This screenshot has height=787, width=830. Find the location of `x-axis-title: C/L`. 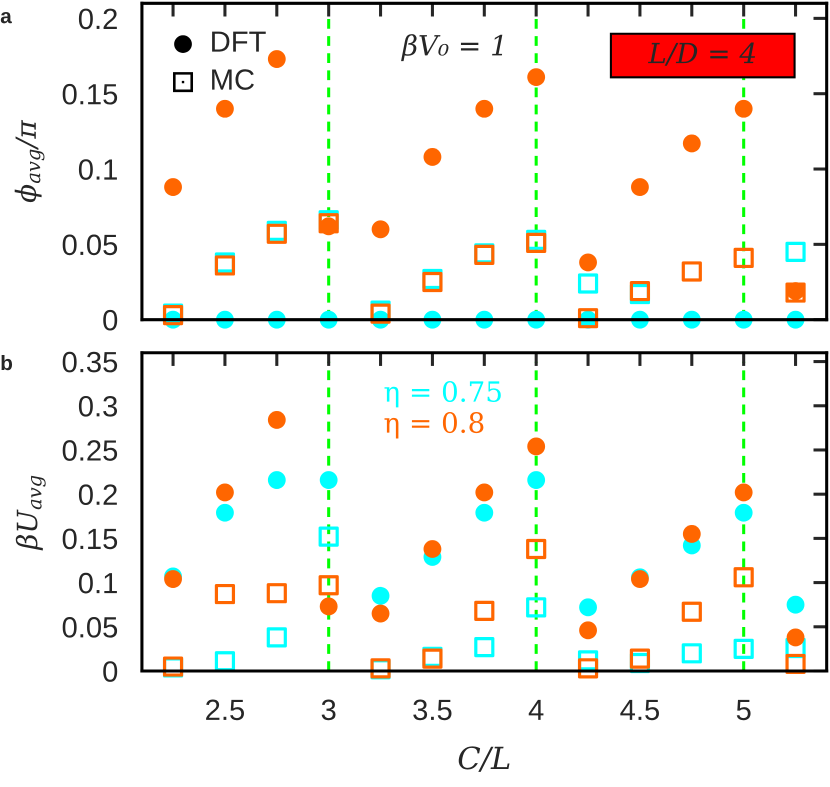

x-axis-title: C/L is located at coordinates (484, 759).